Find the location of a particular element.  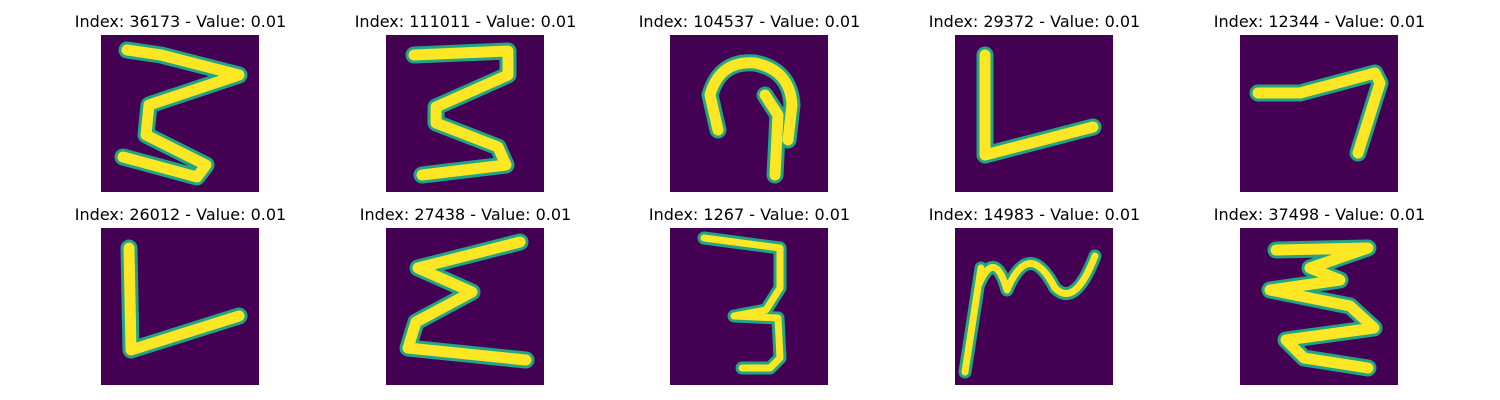

panel-title: Index: 1267 - Value: 0.01 is located at coordinates (749, 214).